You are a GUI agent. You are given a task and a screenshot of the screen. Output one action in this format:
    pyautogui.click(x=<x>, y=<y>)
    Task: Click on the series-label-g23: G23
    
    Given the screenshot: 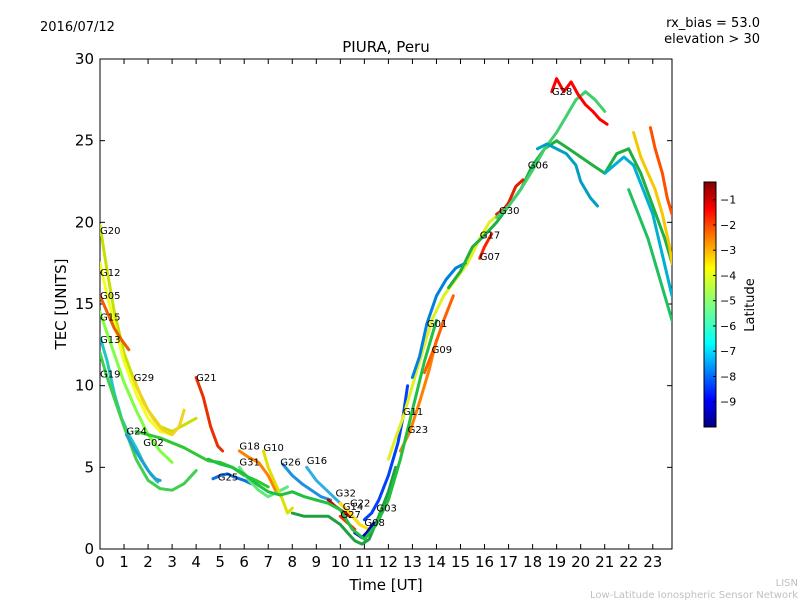 What is the action you would take?
    pyautogui.click(x=418, y=430)
    